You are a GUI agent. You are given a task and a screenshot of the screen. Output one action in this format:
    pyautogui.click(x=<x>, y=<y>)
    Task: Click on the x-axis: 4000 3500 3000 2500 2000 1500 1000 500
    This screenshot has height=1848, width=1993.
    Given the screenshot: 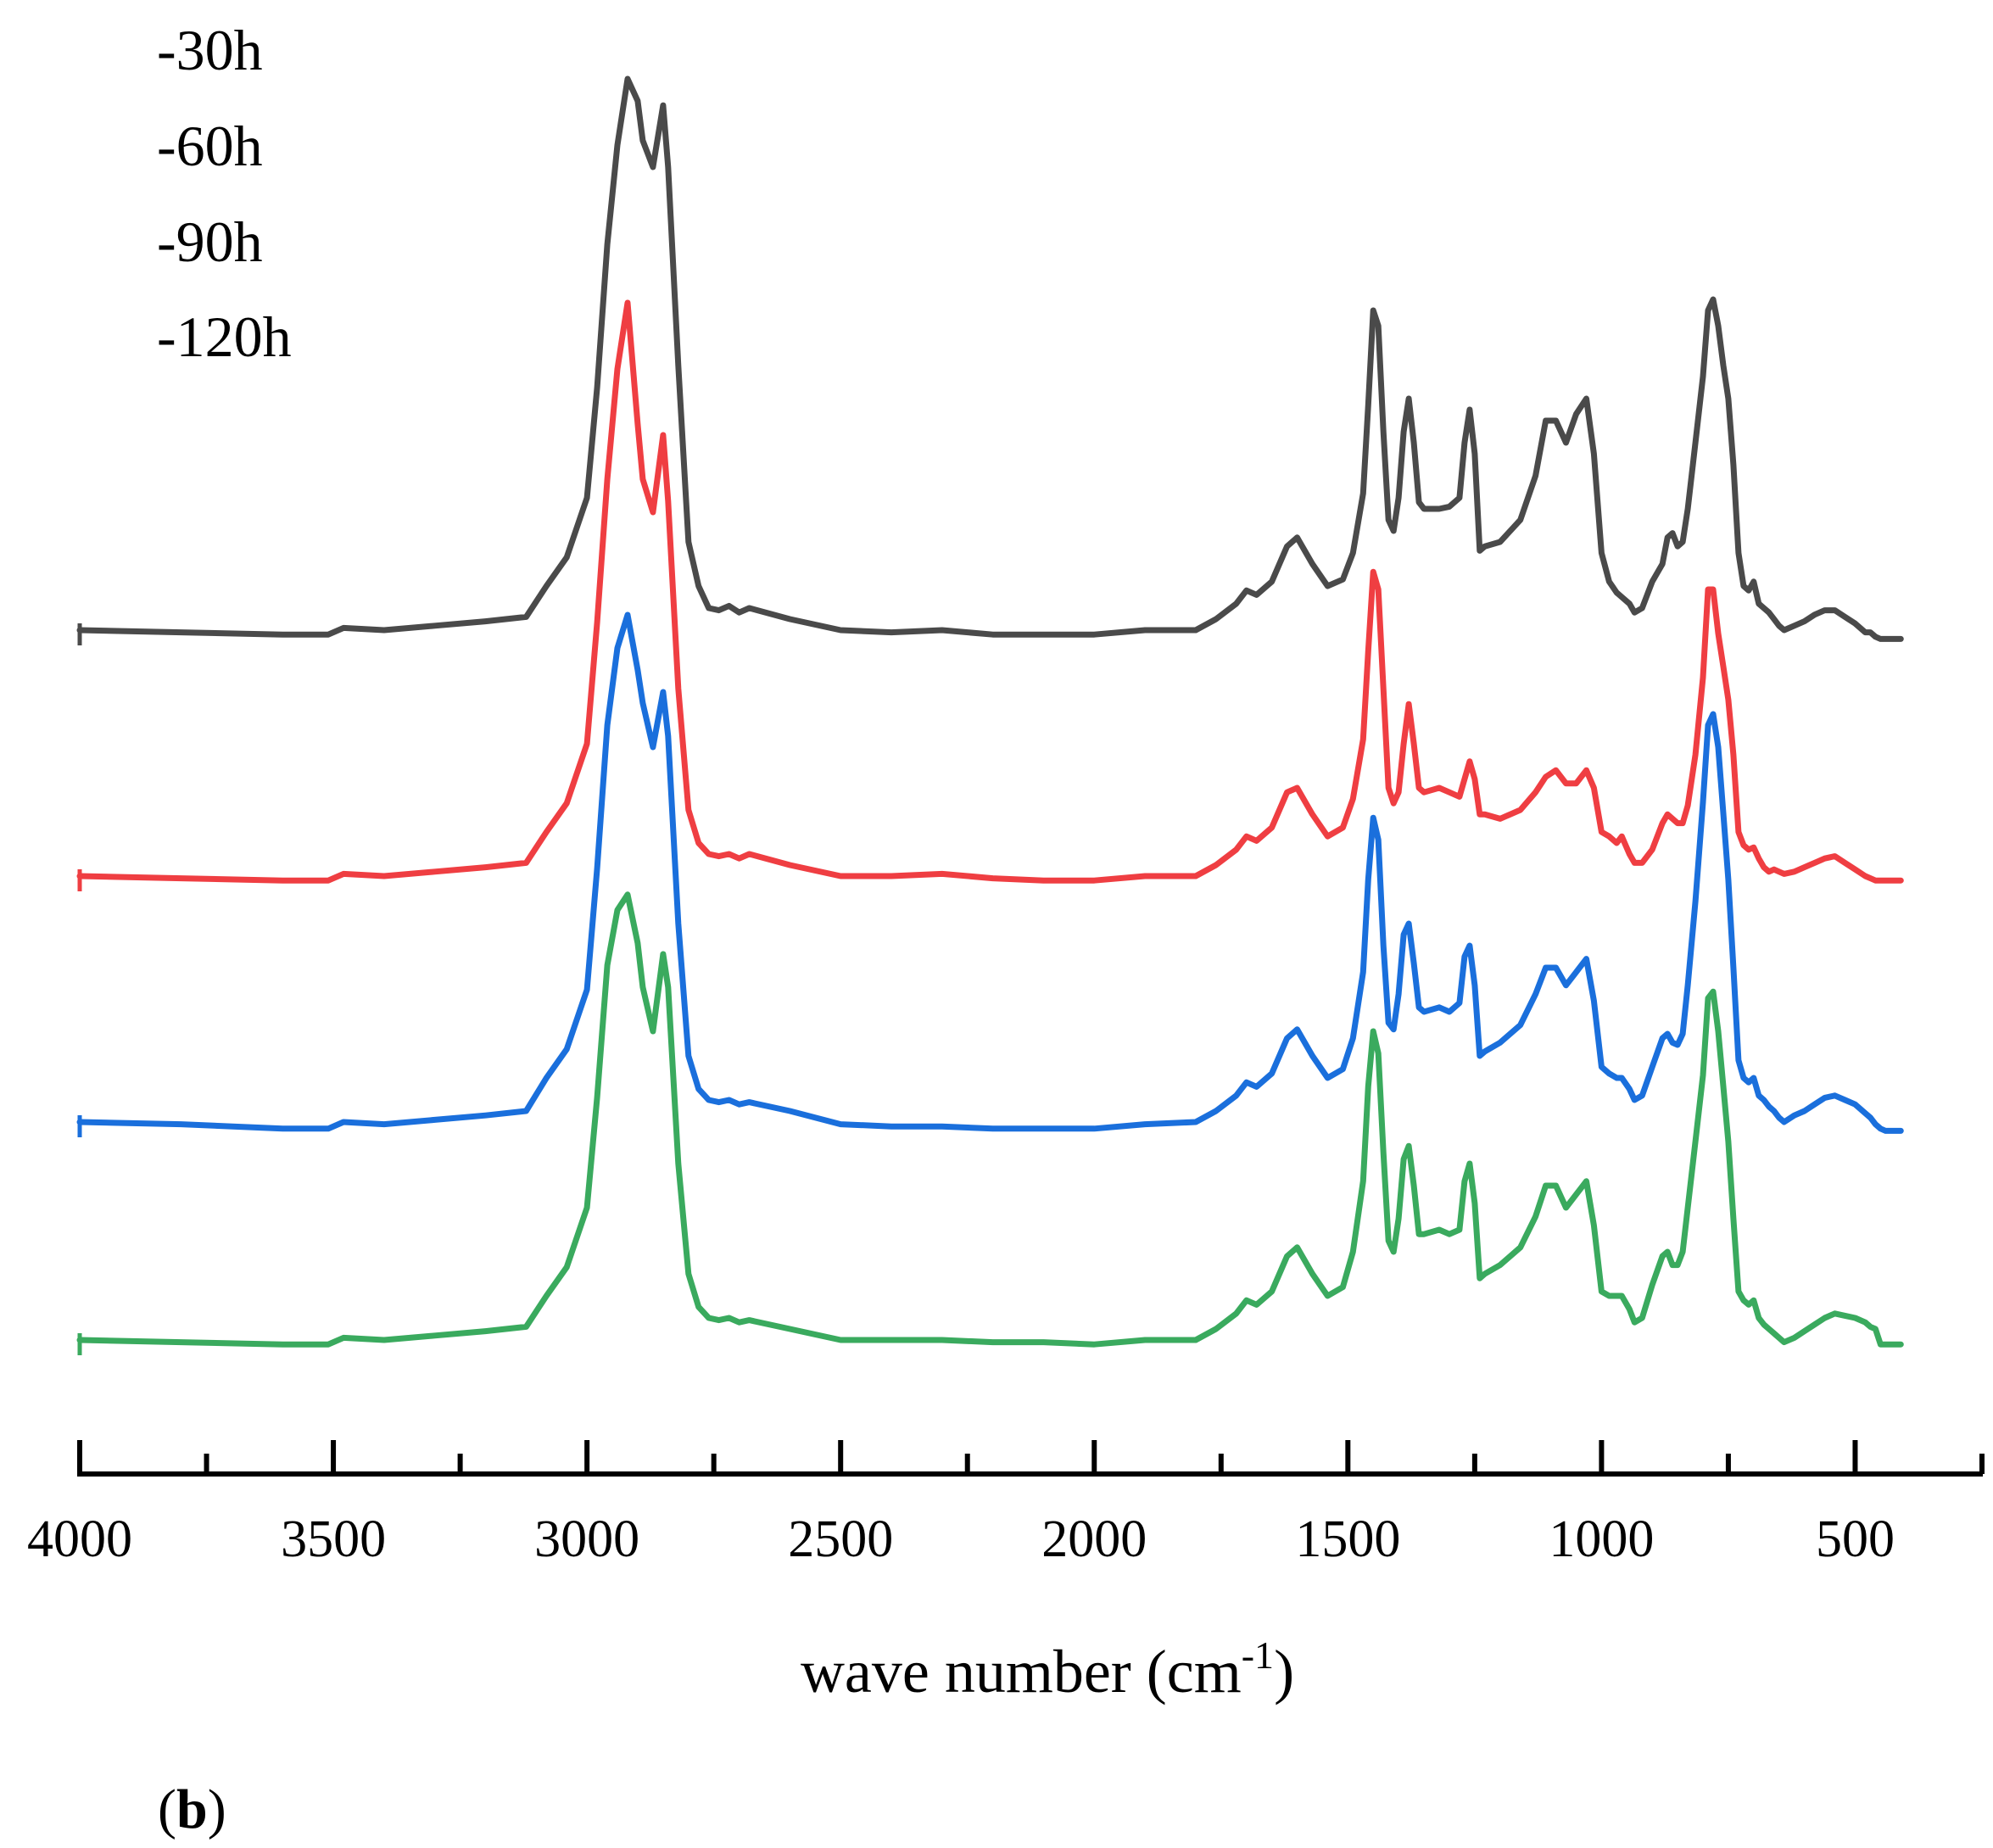 What is the action you would take?
    pyautogui.click(x=1006, y=1504)
    